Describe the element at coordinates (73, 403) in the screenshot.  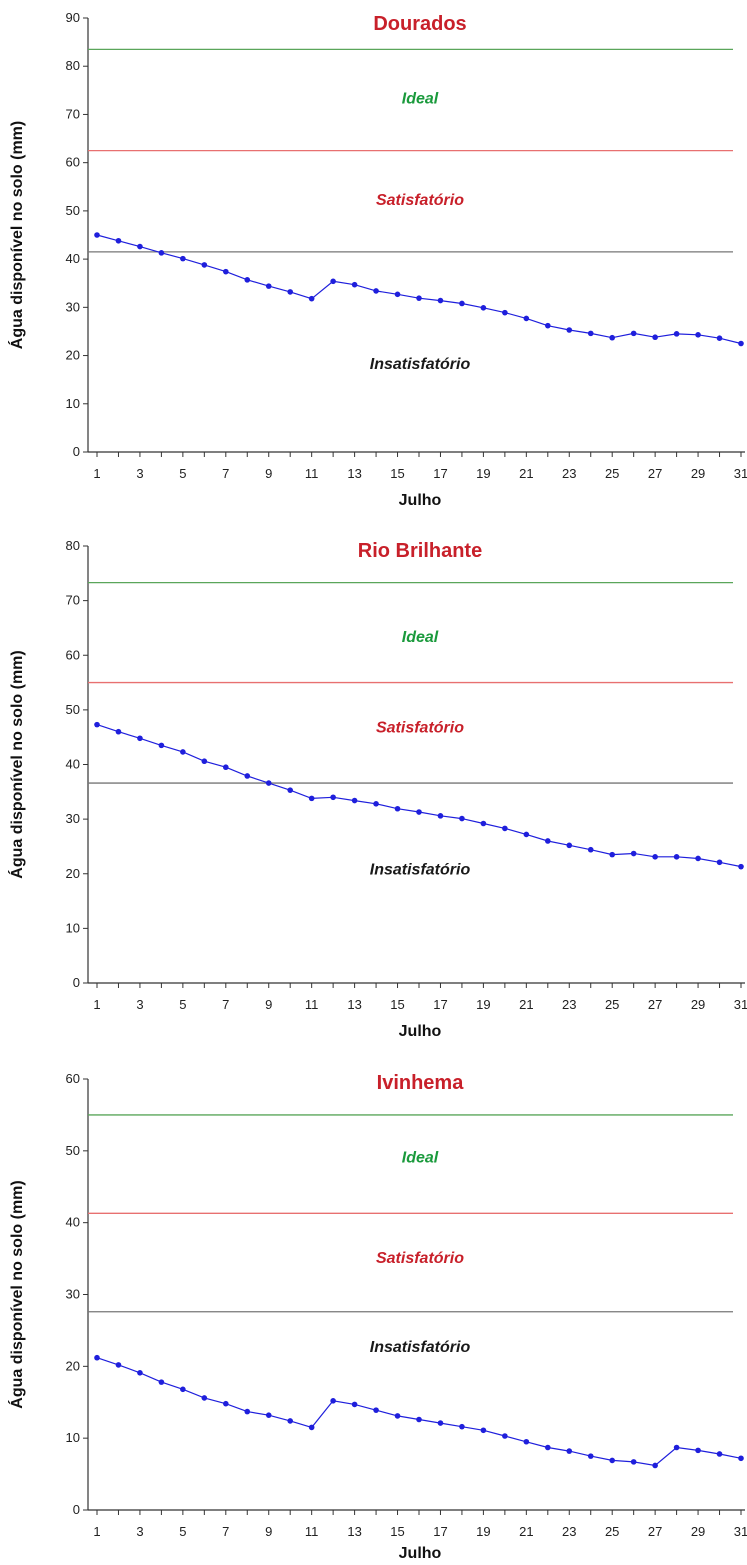
I see `y-tick-label: 10` at that location.